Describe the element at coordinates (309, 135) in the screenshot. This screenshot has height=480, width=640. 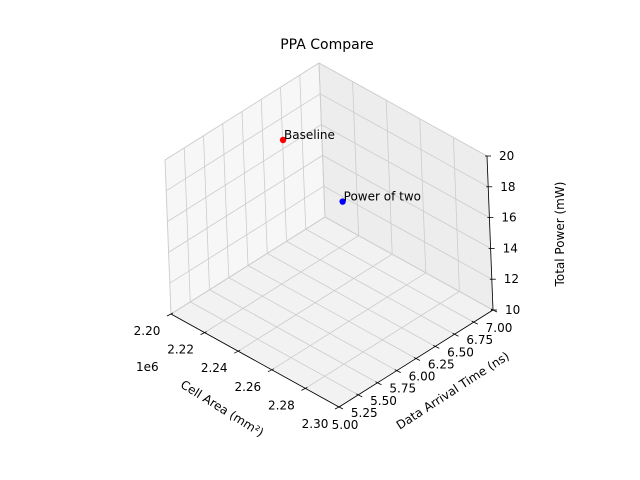
I see `point-label: Baseline` at that location.